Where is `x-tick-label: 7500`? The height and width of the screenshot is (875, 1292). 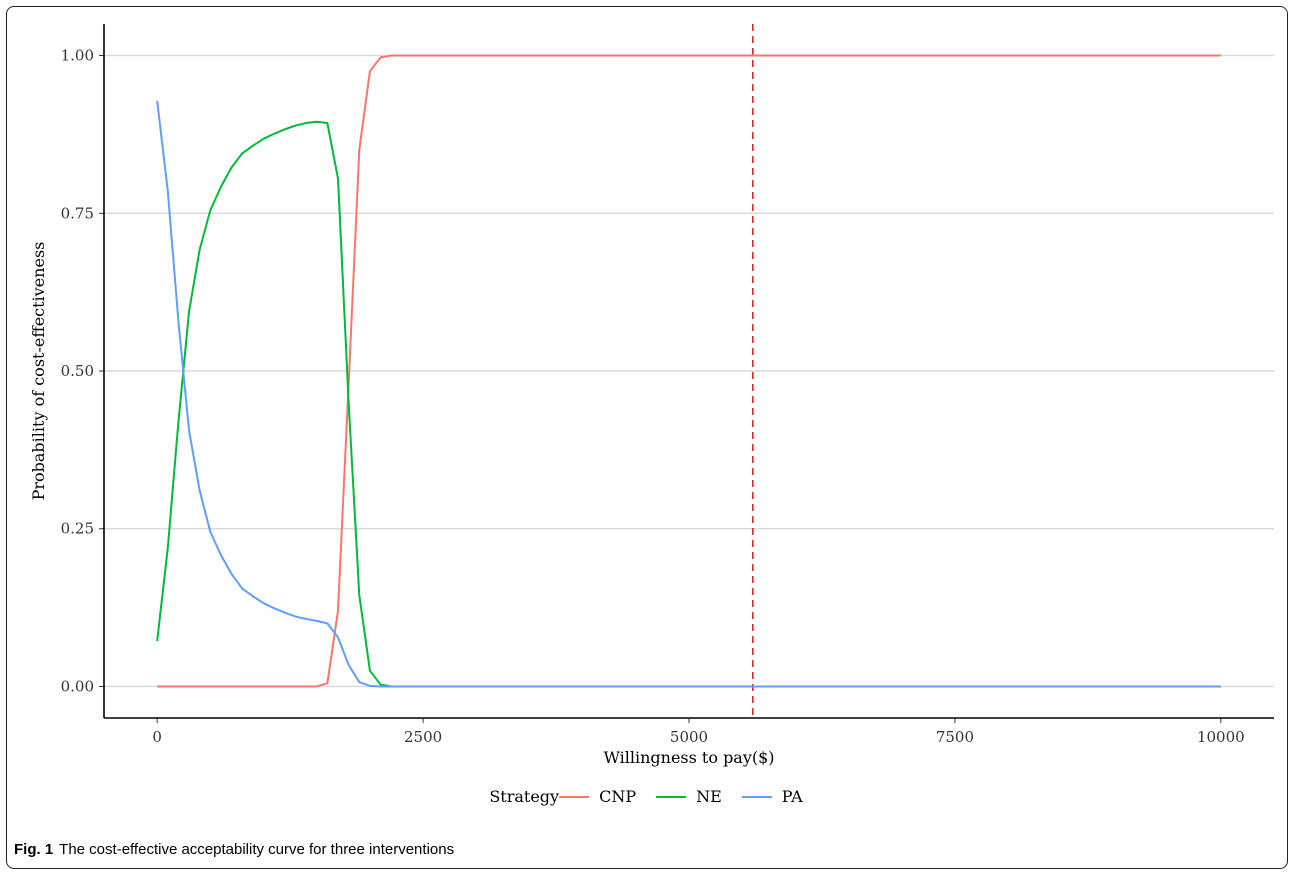 x-tick-label: 7500 is located at coordinates (955, 737).